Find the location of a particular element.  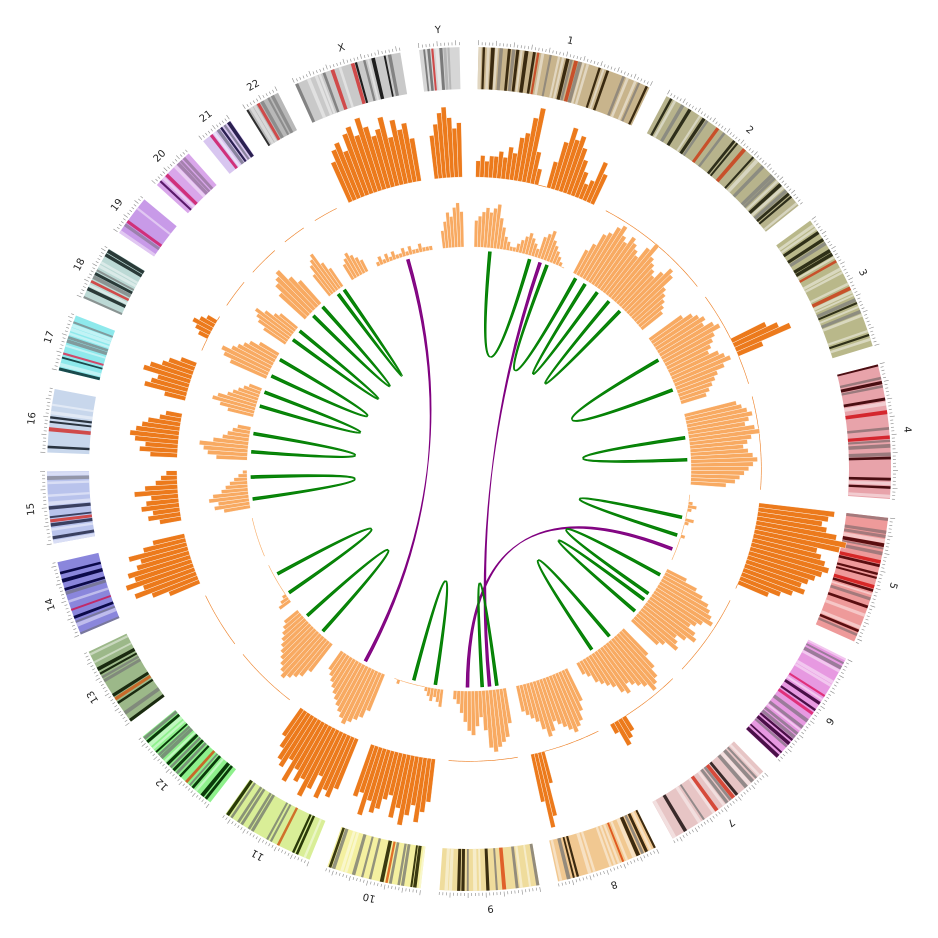

chromosome-label-9: 9 is located at coordinates (490, 907).